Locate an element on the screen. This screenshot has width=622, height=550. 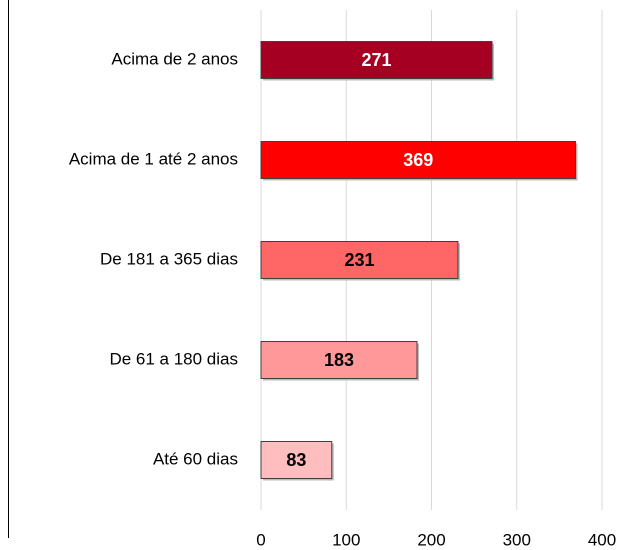
value-label: 231 is located at coordinates (359, 260).